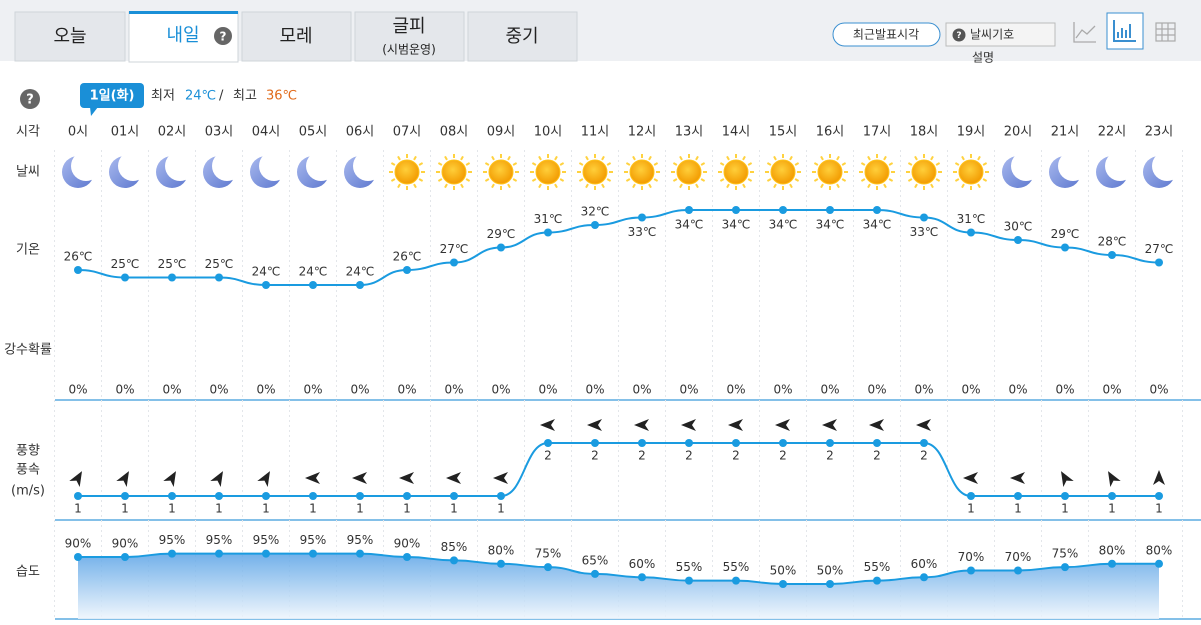 This screenshot has height=625, width=1201. Describe the element at coordinates (992, 35) in the screenshot. I see `button-label: 날씨기호` at that location.